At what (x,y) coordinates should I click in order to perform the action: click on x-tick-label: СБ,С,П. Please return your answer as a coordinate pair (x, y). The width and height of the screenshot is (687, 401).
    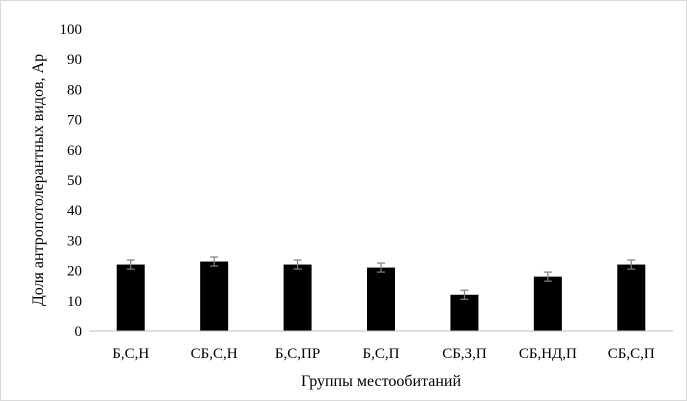
    Looking at the image, I should click on (631, 354).